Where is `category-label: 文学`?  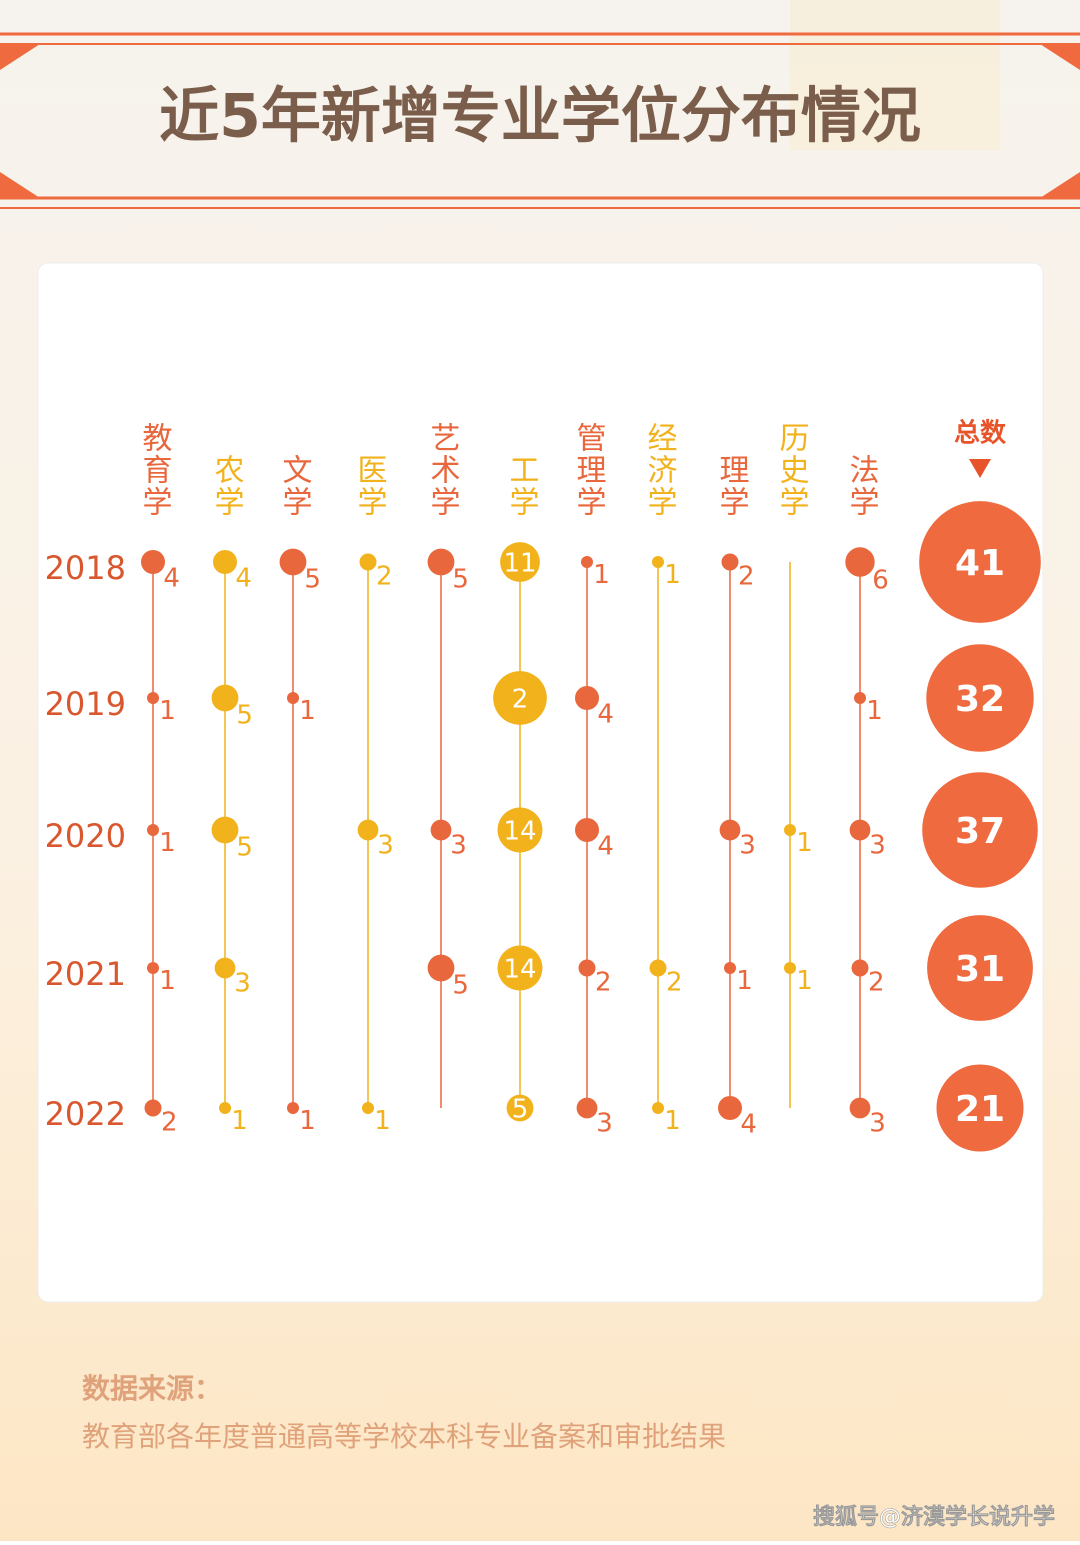 category-label: 文学 is located at coordinates (294, 486).